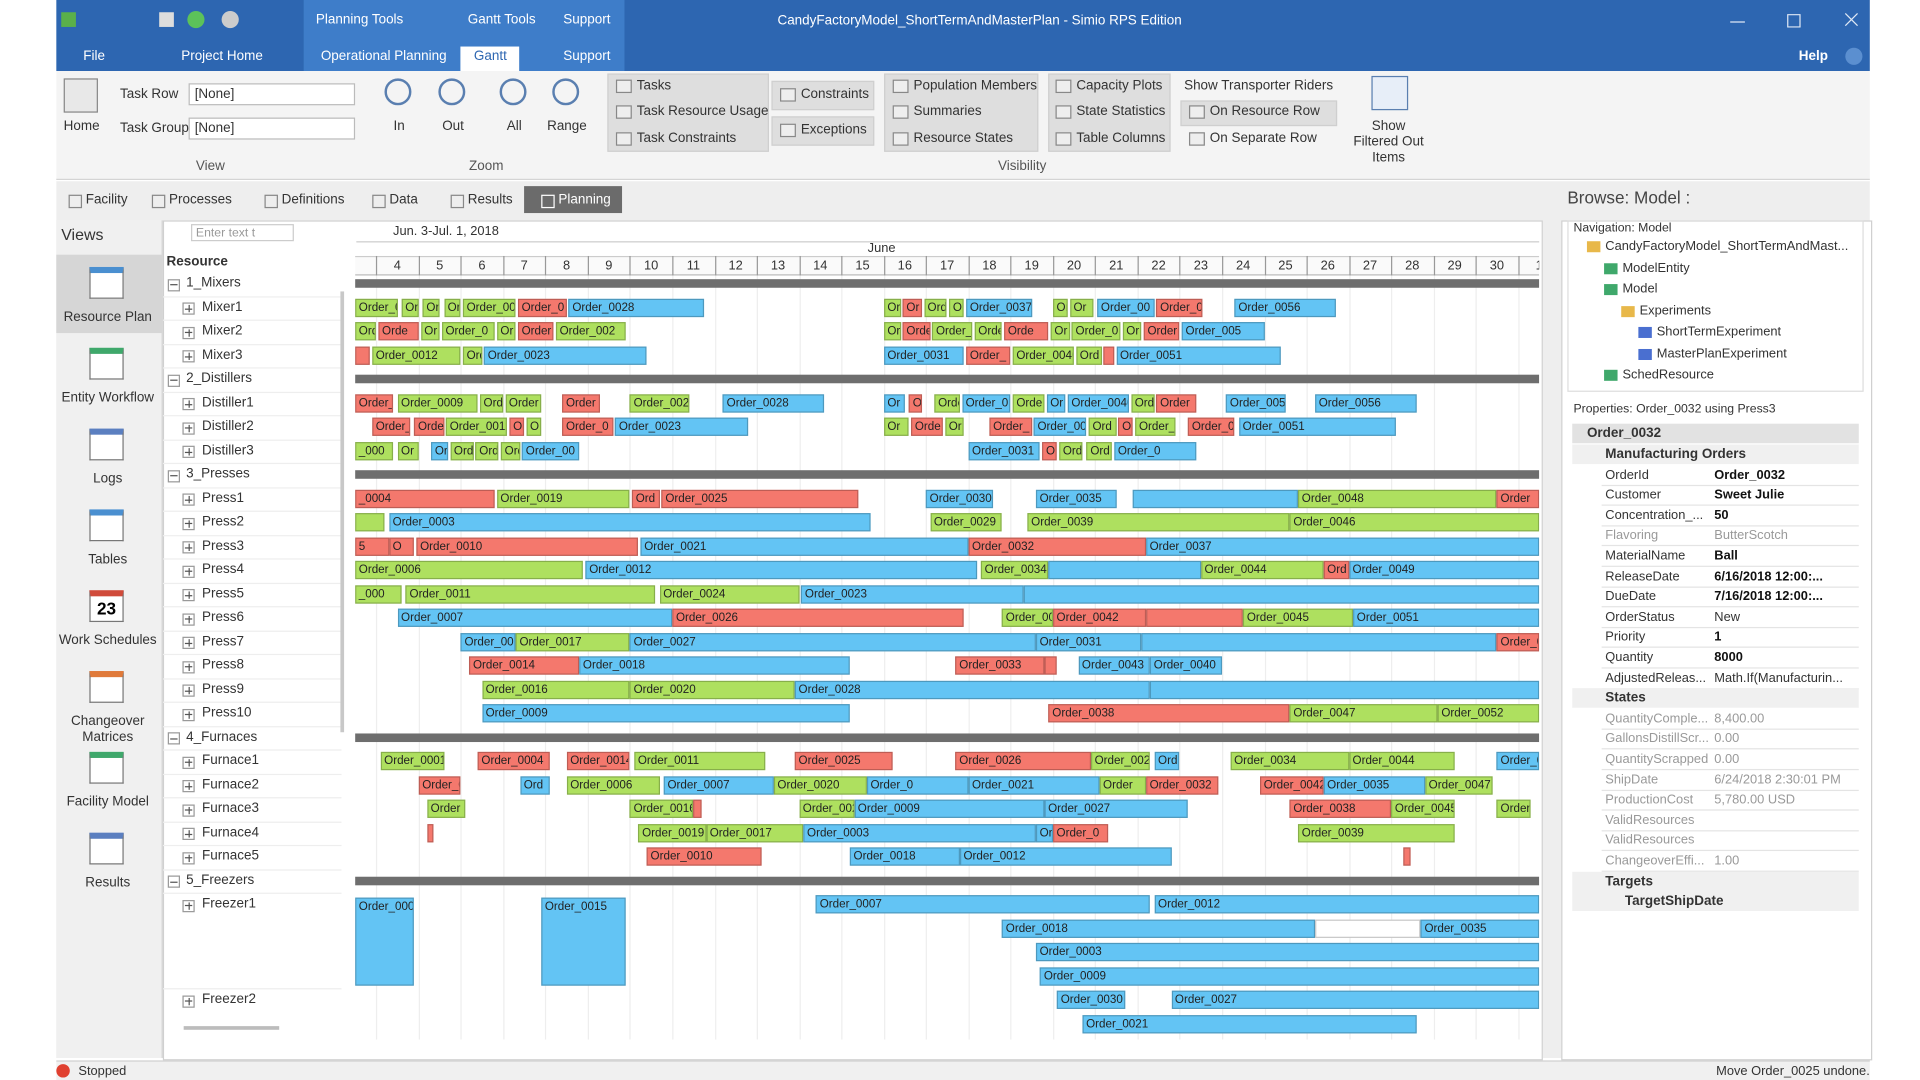 This screenshot has height=1080, width=1920. Describe the element at coordinates (1718, 637) in the screenshot. I see `property-value: 1` at that location.